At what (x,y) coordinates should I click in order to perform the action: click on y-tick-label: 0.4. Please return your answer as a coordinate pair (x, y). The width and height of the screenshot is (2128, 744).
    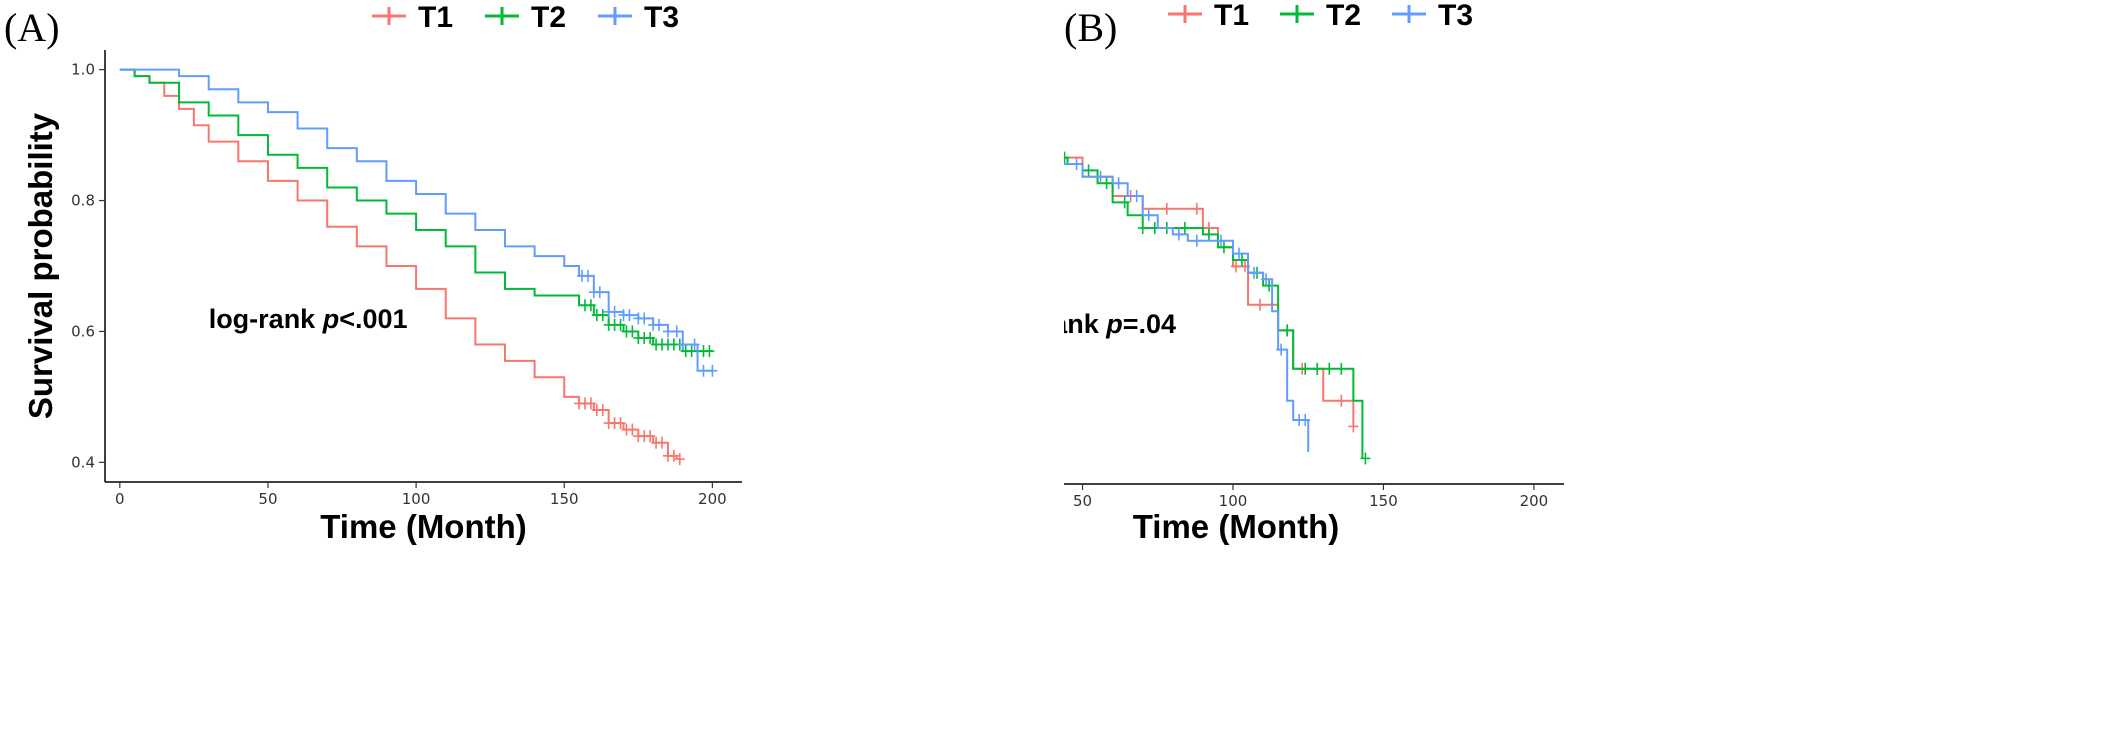
    Looking at the image, I should click on (83, 462).